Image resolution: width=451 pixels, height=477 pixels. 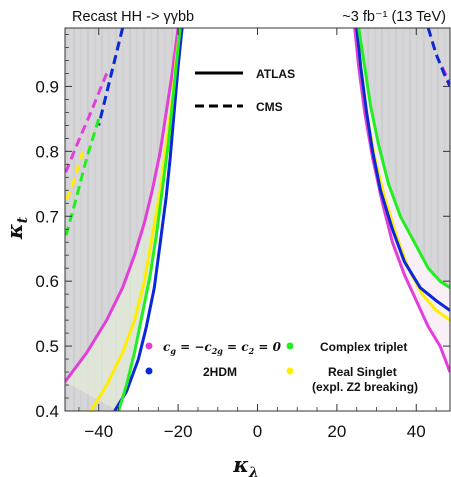 I want to click on x-tick-label: −40, so click(x=98, y=431).